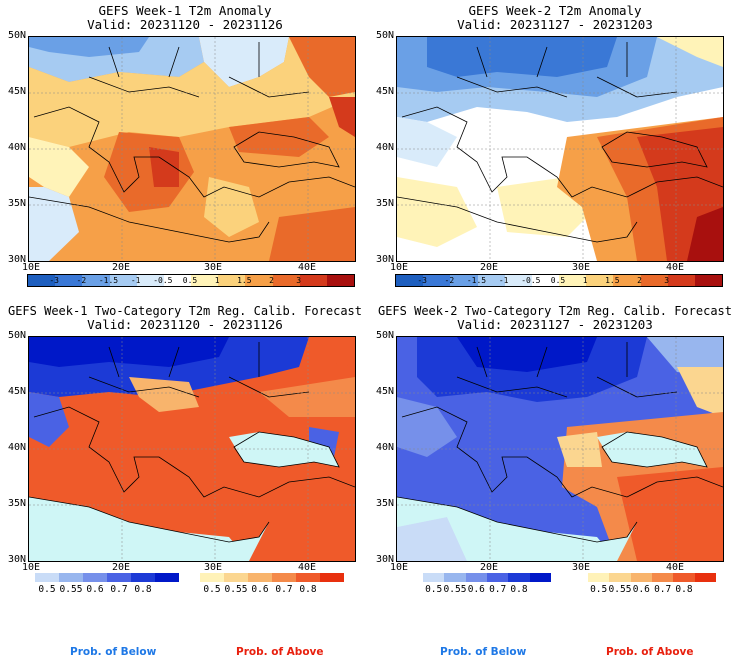 The height and width of the screenshot is (662, 740). I want to click on colorbar-tick-label: -2, so click(449, 280).